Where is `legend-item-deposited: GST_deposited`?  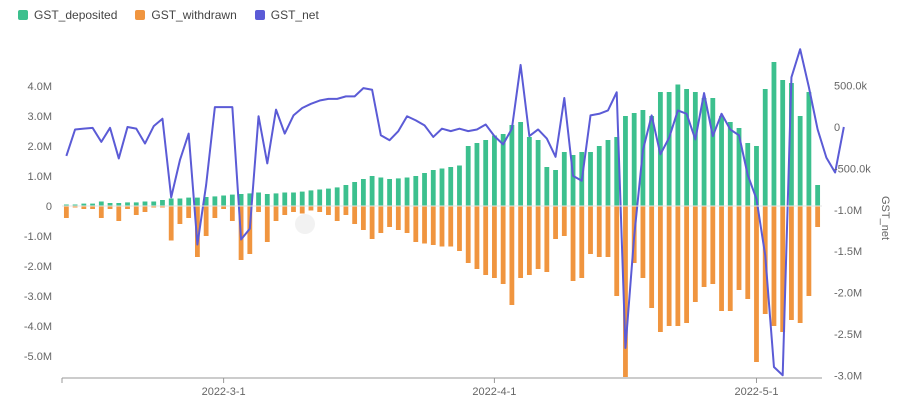
legend-item-deposited: GST_deposited is located at coordinates (67, 15).